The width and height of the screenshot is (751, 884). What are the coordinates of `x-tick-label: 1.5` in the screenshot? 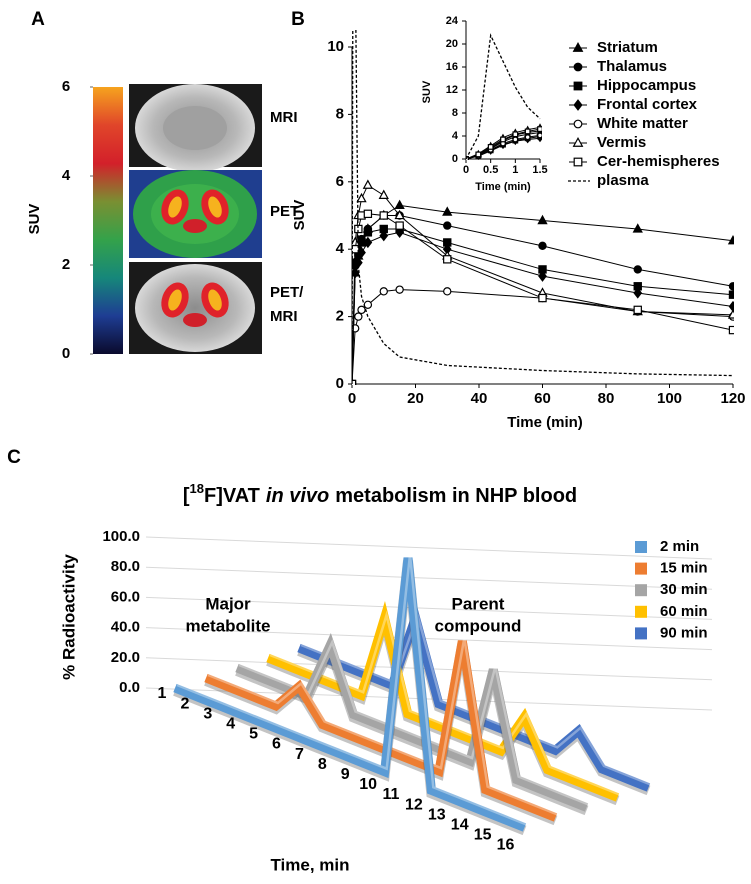 It's located at (539, 170).